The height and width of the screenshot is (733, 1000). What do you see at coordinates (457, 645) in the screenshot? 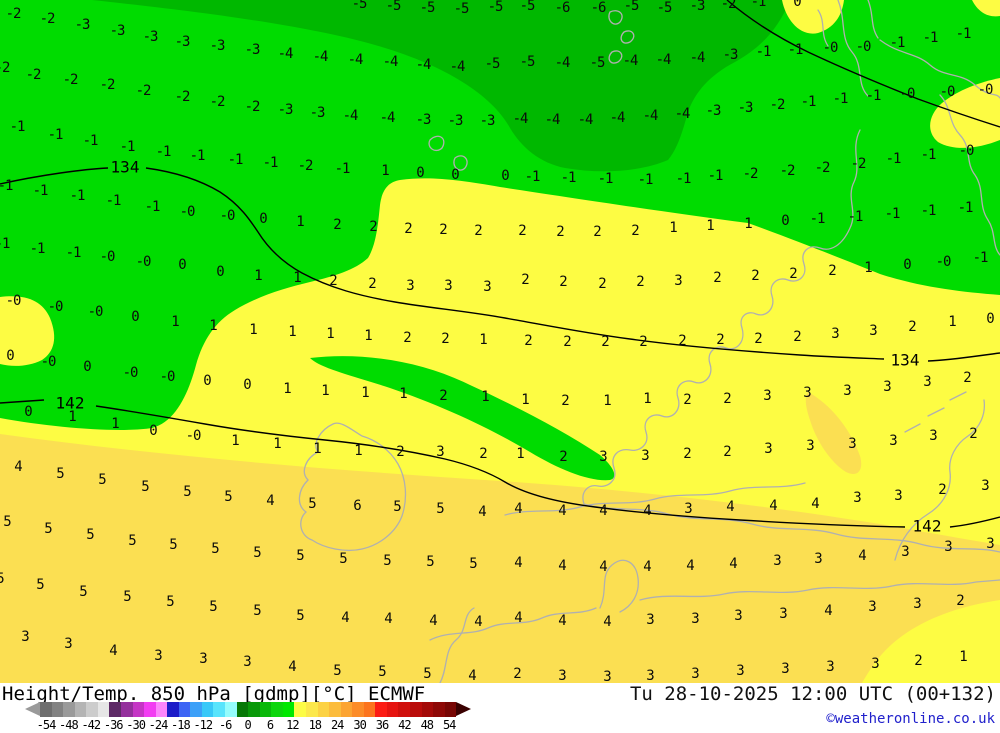
I see `coastline-brittany` at bounding box center [457, 645].